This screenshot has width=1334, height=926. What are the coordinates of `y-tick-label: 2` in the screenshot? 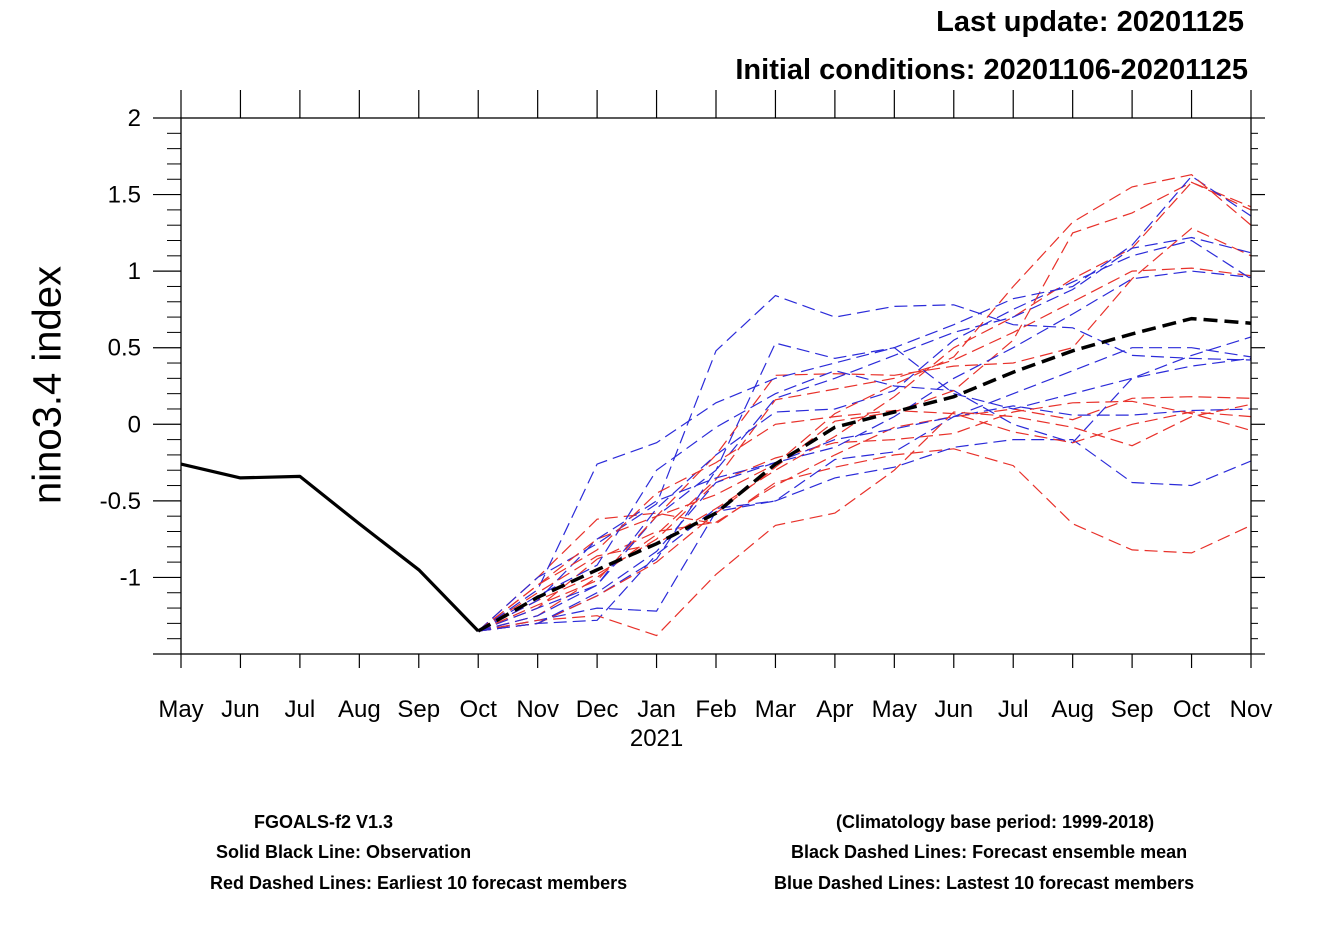 It's located at (134, 118).